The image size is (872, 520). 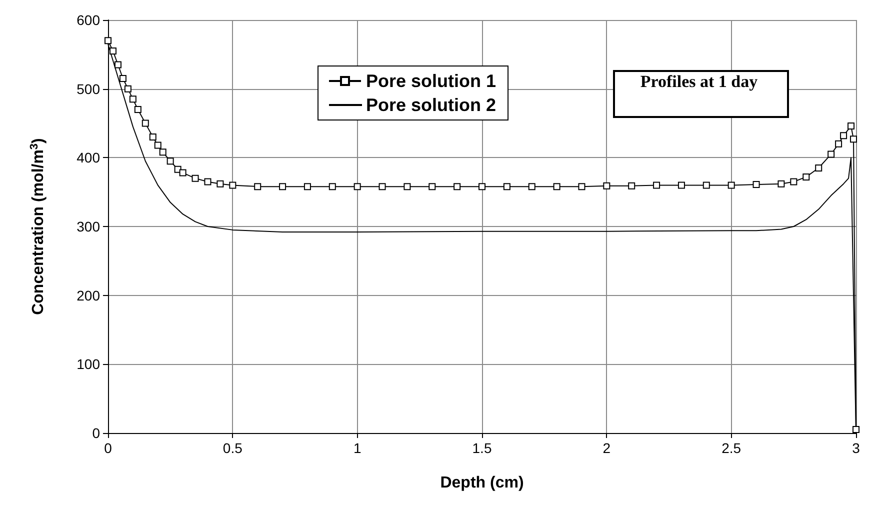 I want to click on x-axis-title: Depth (cm), so click(x=482, y=483).